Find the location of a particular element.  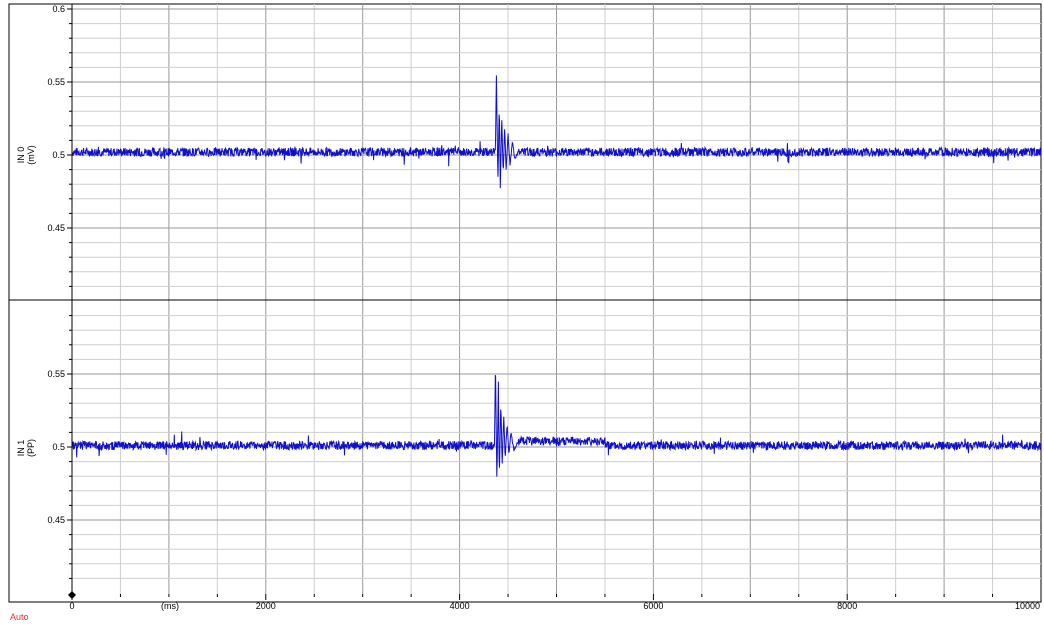

channel-1-name: IN 1 is located at coordinates (21, 448).